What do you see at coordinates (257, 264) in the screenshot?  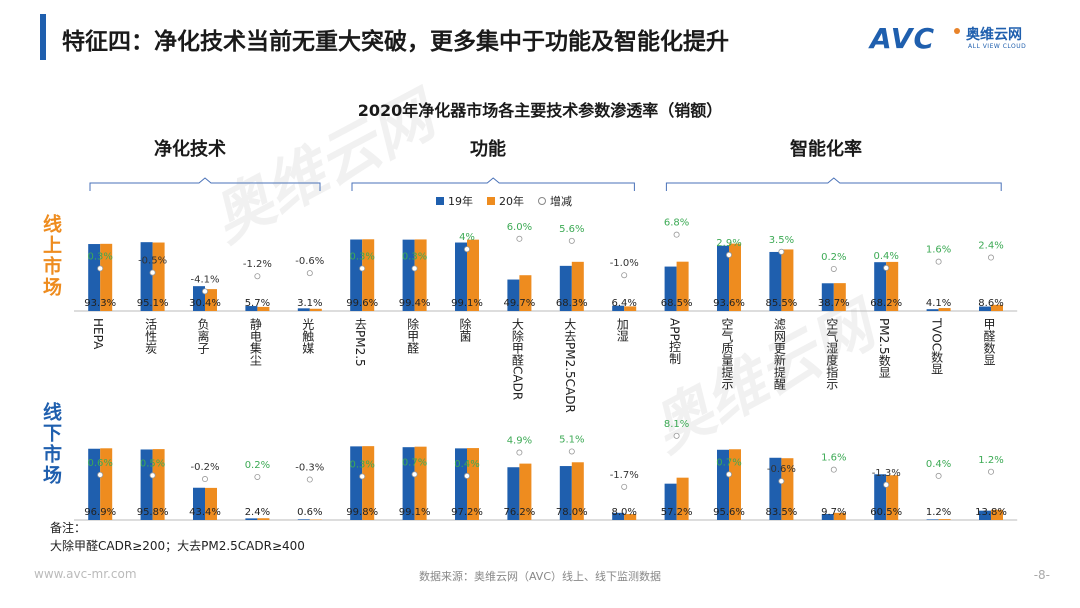 I see `online-delta-label-3: -1.2%` at bounding box center [257, 264].